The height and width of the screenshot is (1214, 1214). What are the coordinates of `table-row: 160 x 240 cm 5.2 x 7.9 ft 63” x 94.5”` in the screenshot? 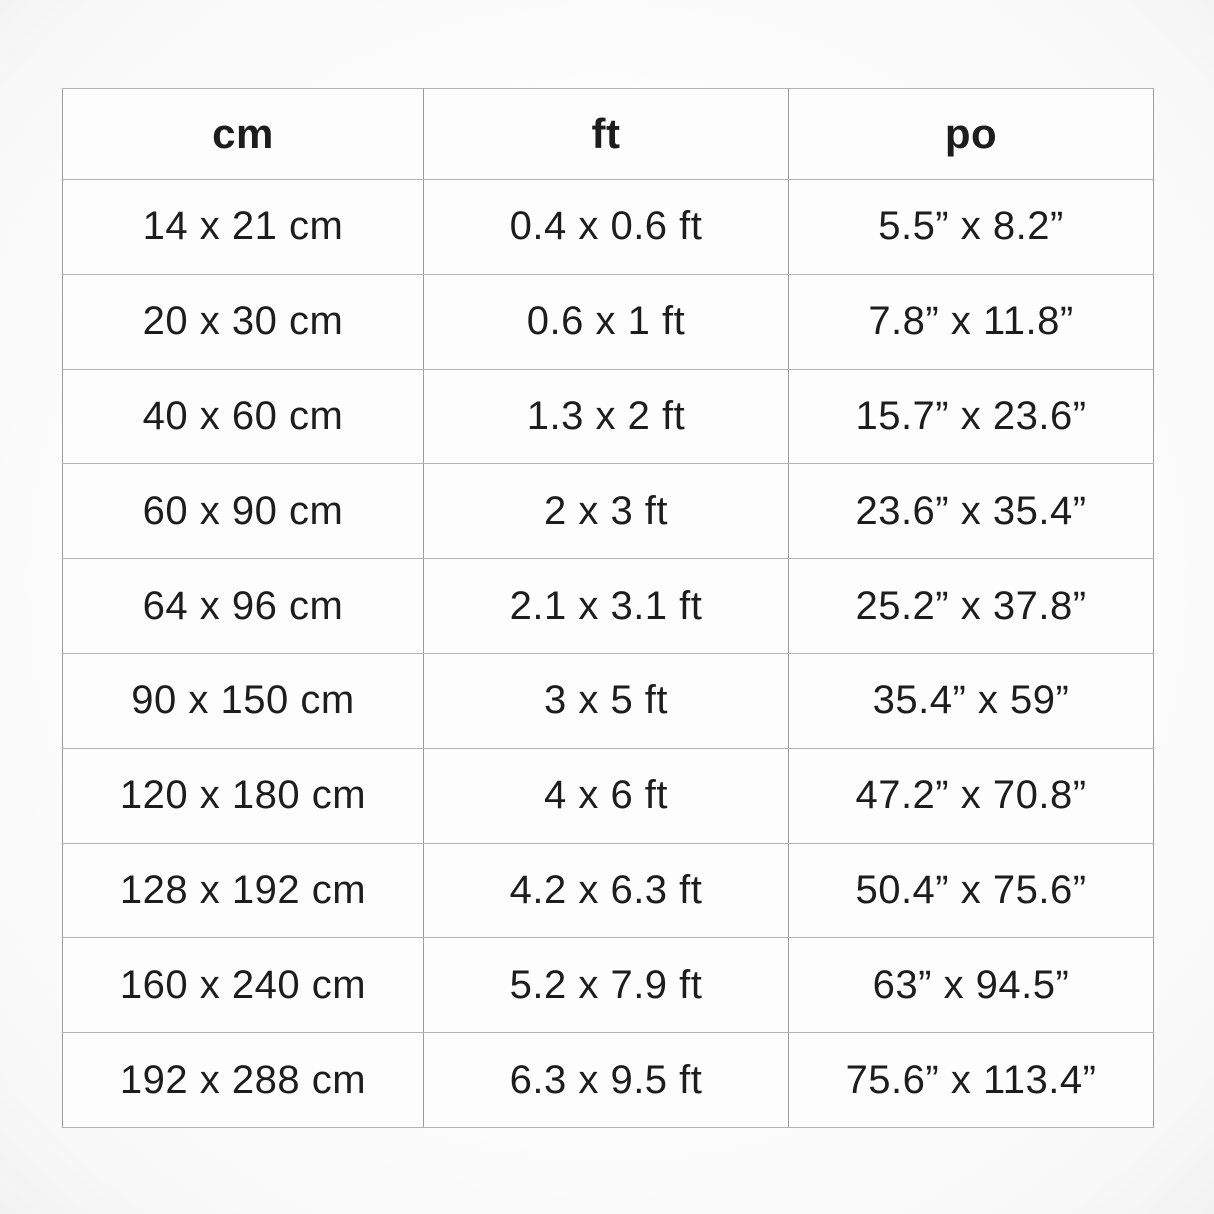 It's located at (608, 985).